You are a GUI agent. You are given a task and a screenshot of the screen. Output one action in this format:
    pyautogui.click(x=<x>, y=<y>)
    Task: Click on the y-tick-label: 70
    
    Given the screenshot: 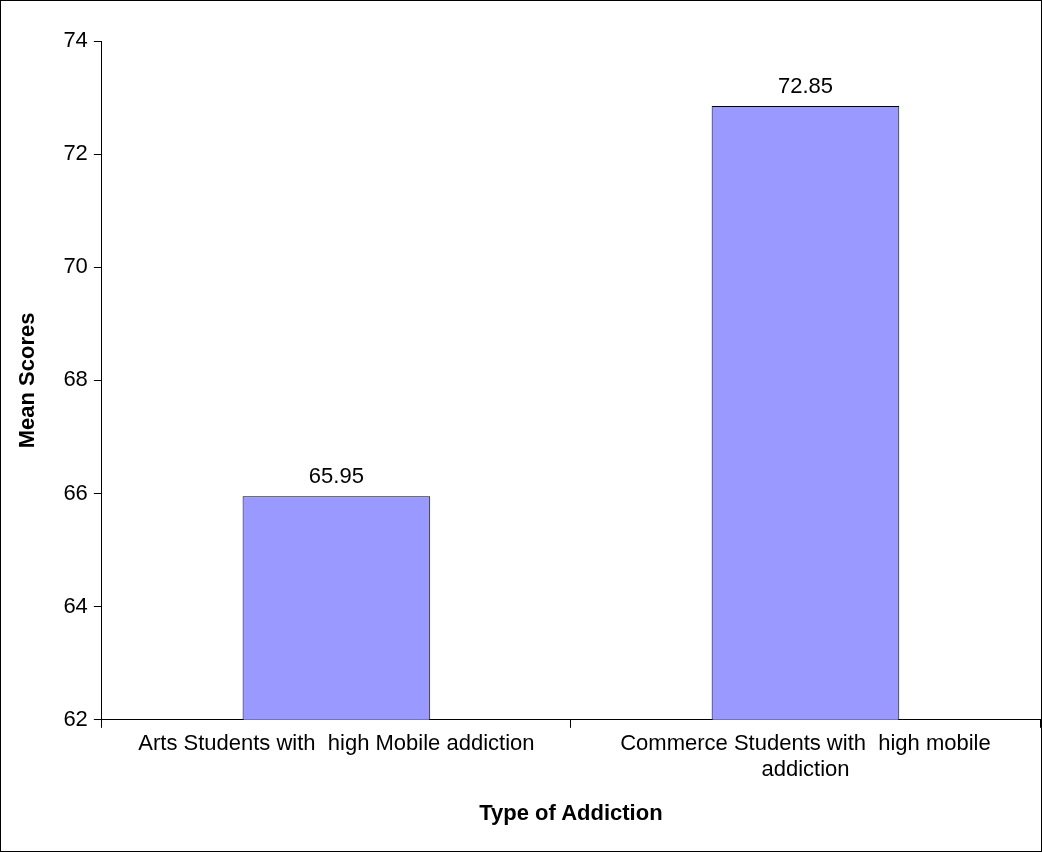 What is the action you would take?
    pyautogui.click(x=75, y=266)
    